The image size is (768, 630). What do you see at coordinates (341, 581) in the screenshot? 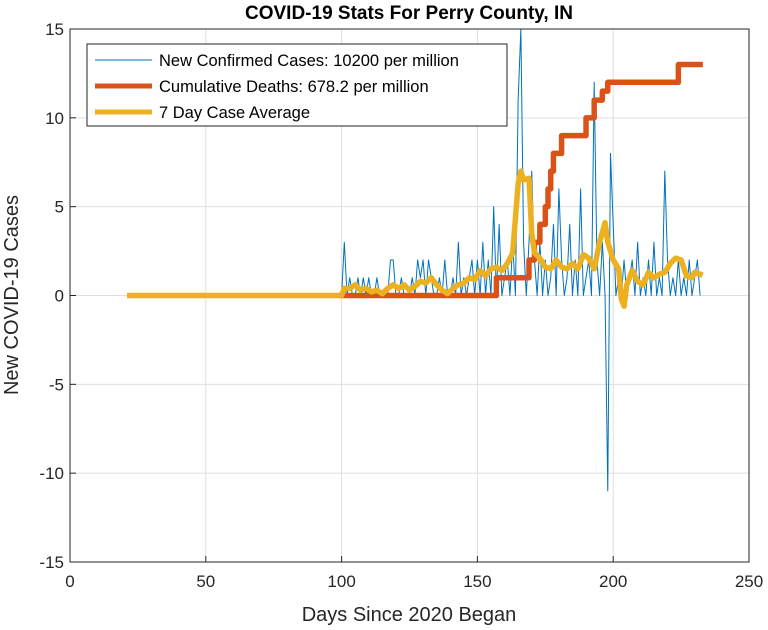
I see `x-tick-label: 100` at bounding box center [341, 581].